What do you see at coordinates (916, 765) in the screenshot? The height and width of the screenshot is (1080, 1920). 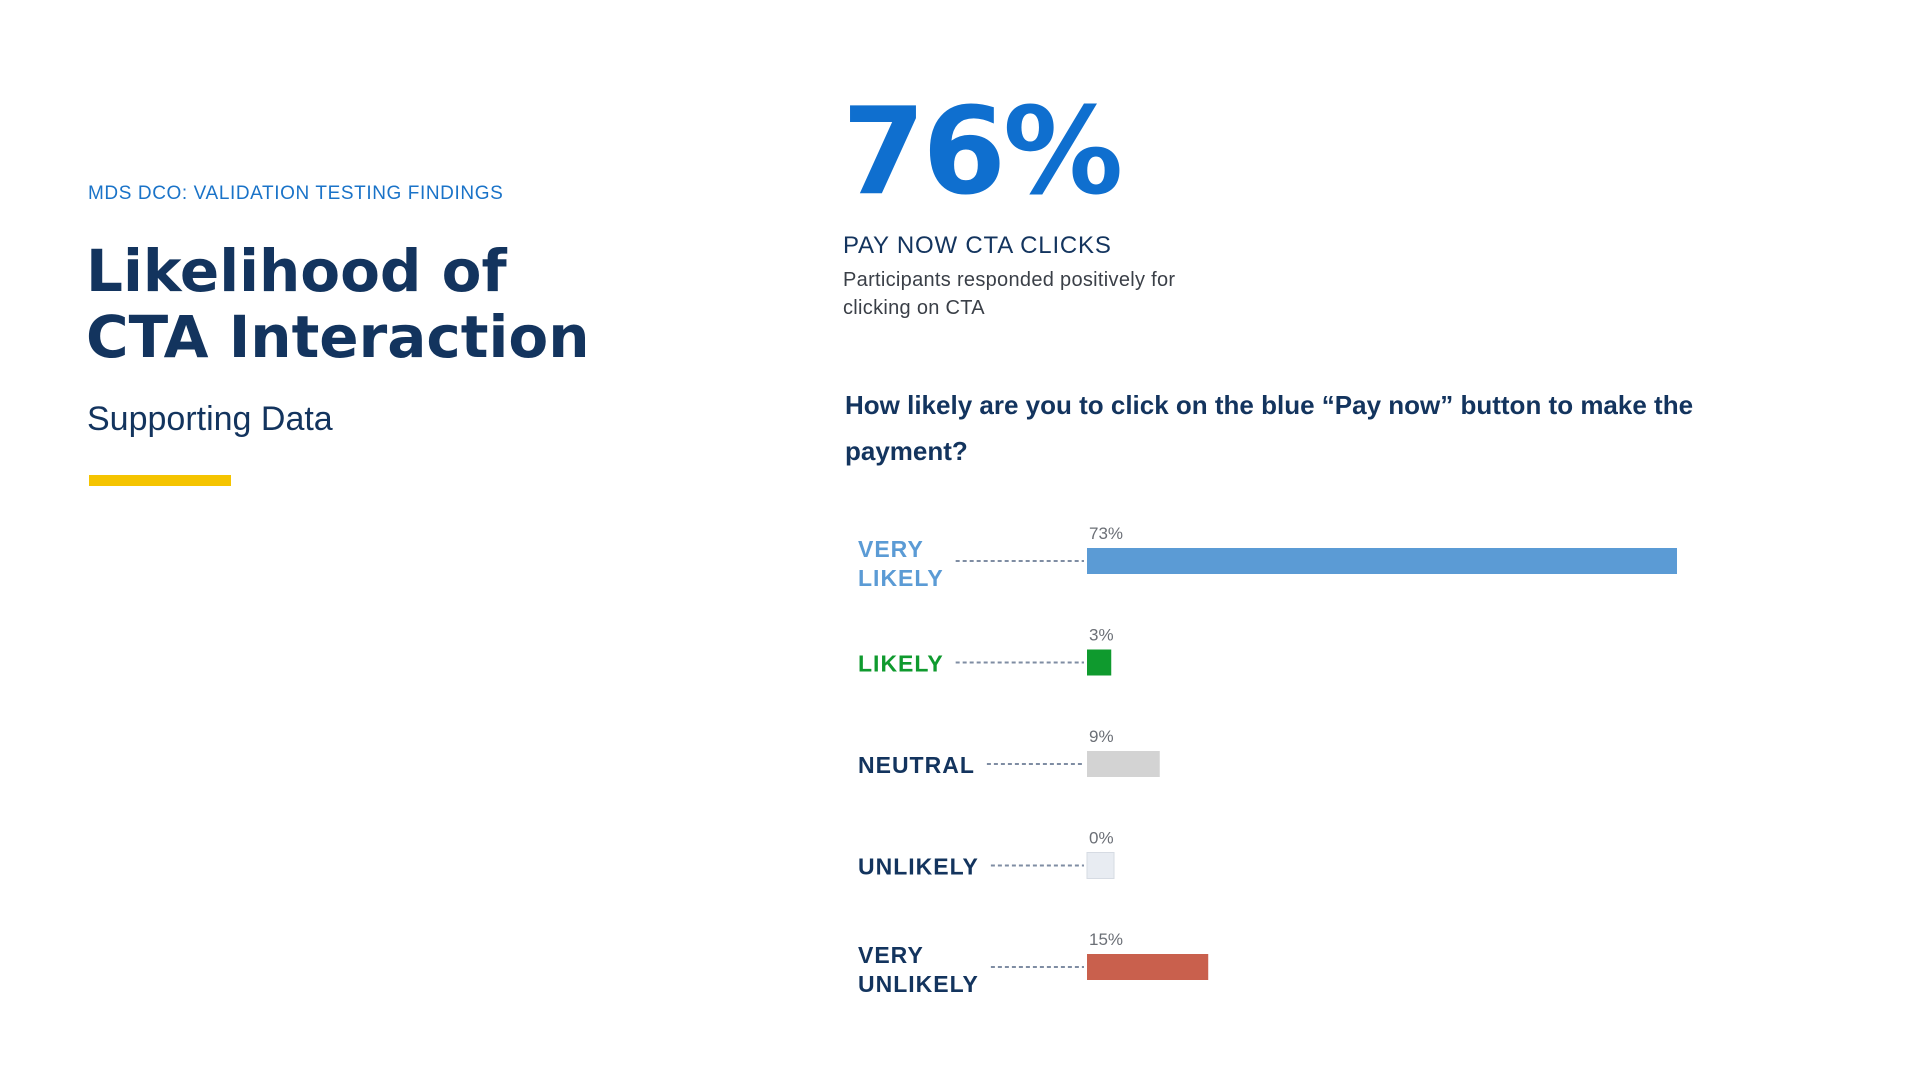 I see `category-label: NEUTRAL` at bounding box center [916, 765].